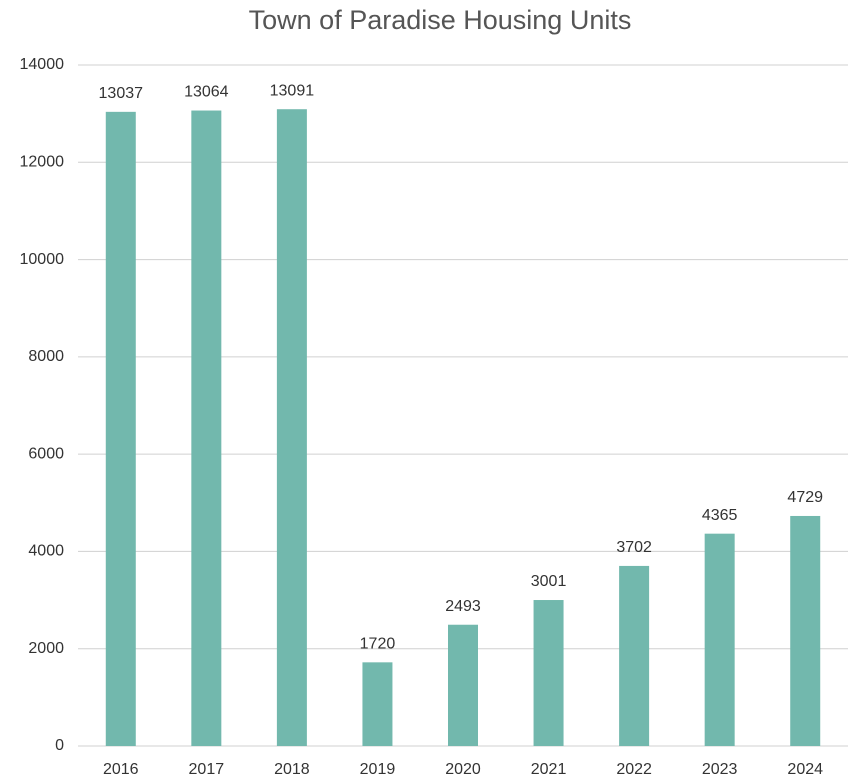  Describe the element at coordinates (549, 581) in the screenshot. I see `data-label: 3001` at that location.